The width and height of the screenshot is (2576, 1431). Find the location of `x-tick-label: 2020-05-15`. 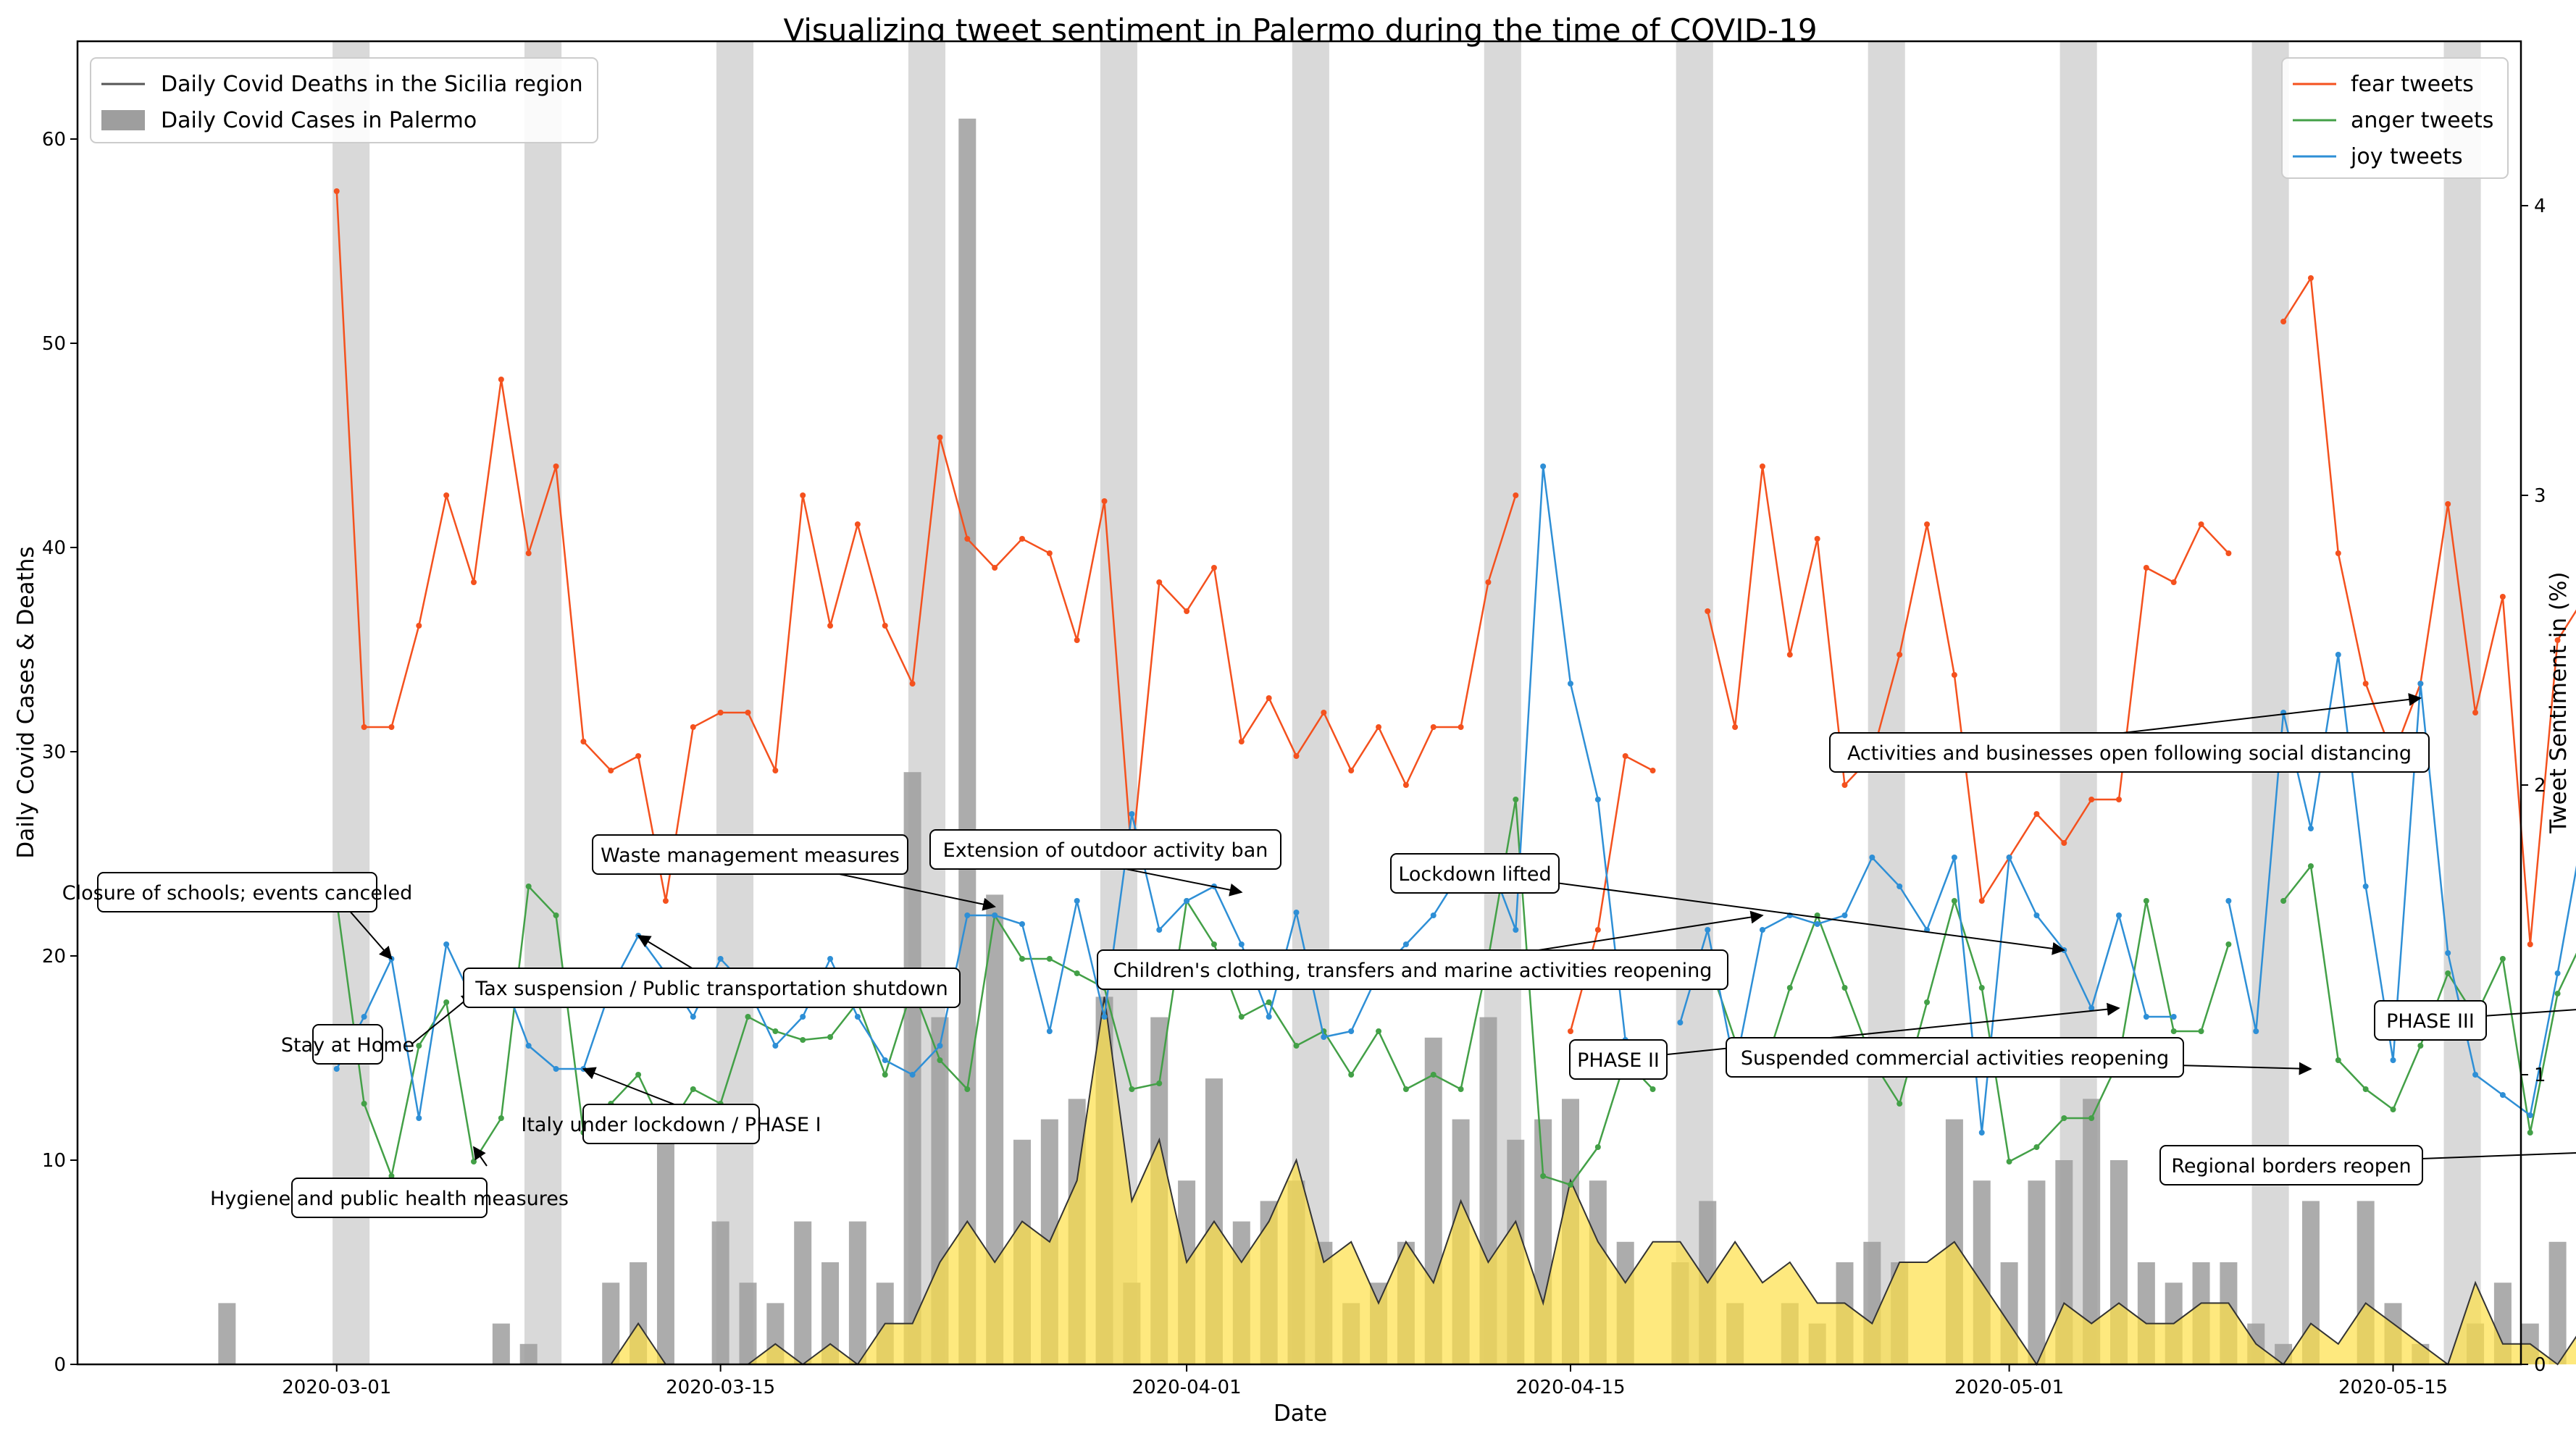

x-tick-label: 2020-05-15 is located at coordinates (2393, 1387).